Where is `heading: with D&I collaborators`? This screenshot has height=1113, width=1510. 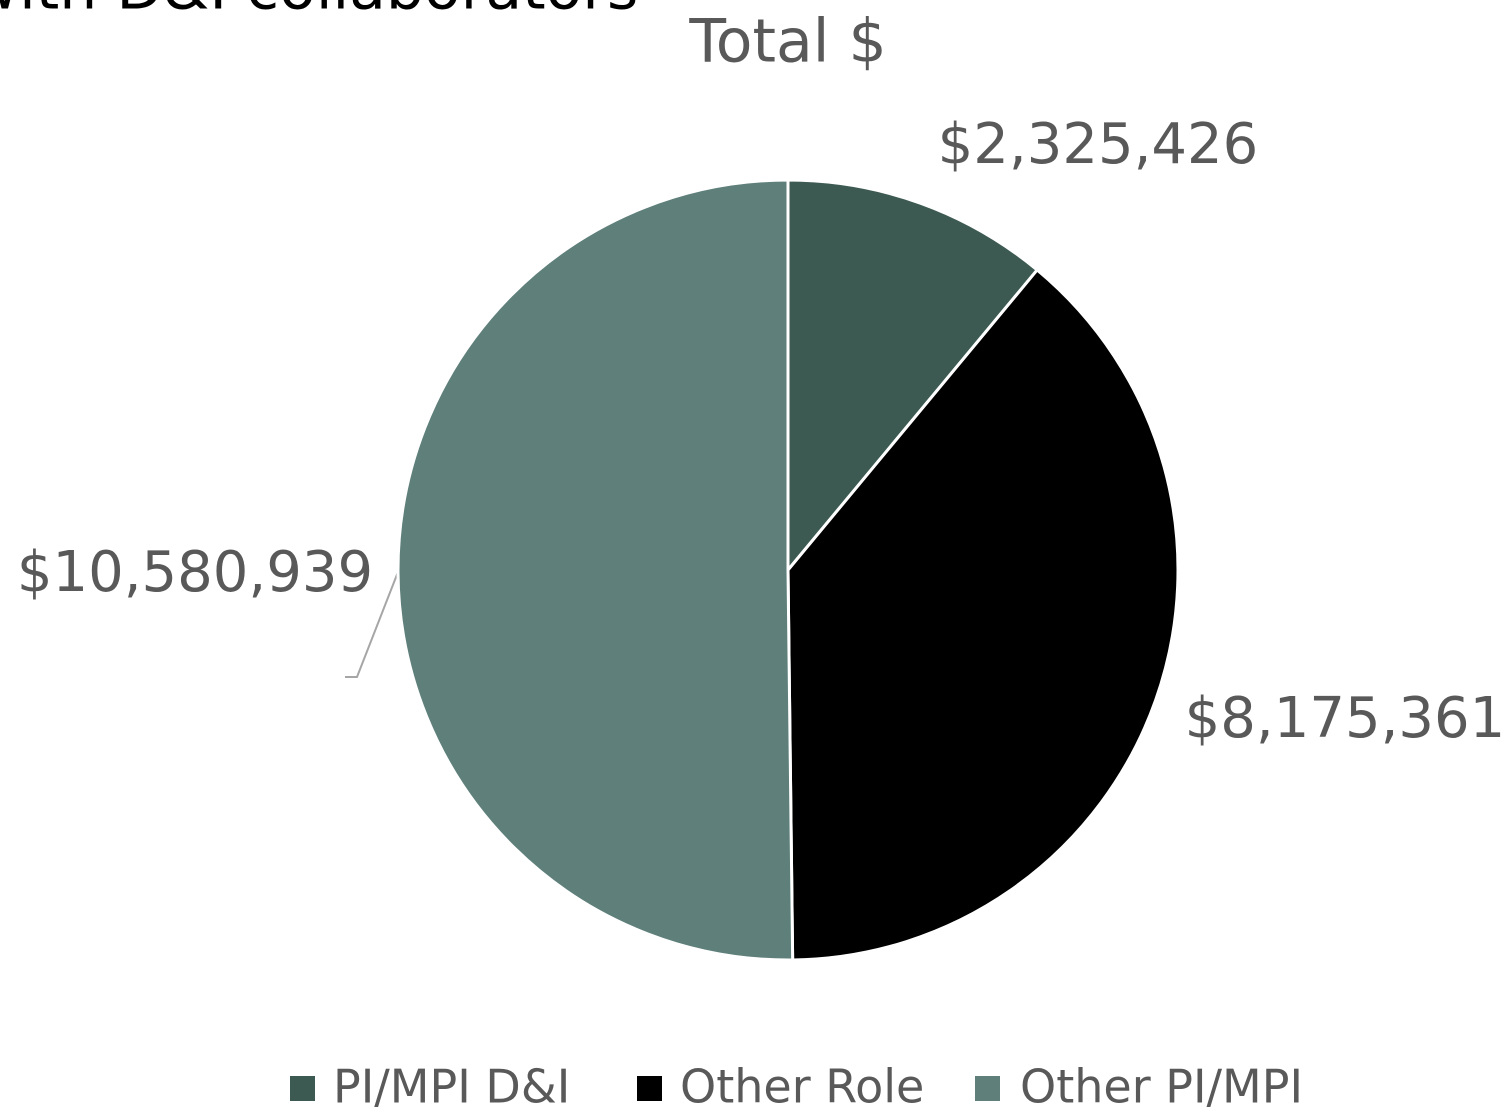 heading: with D&I collaborators is located at coordinates (319, 12).